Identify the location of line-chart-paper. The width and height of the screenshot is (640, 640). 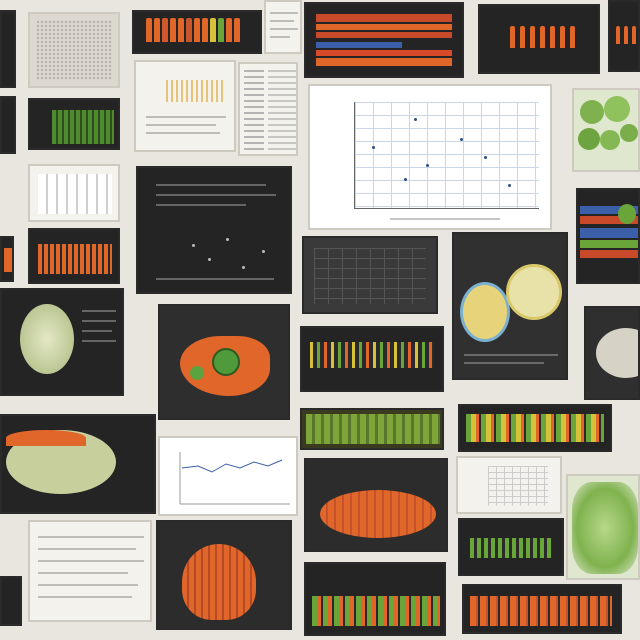
(228, 476).